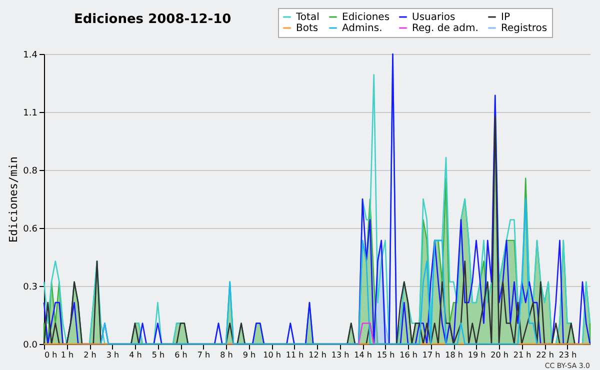 This screenshot has height=370, width=600. What do you see at coordinates (454, 355) in the screenshot?
I see `x-tick-label: 18 h` at bounding box center [454, 355].